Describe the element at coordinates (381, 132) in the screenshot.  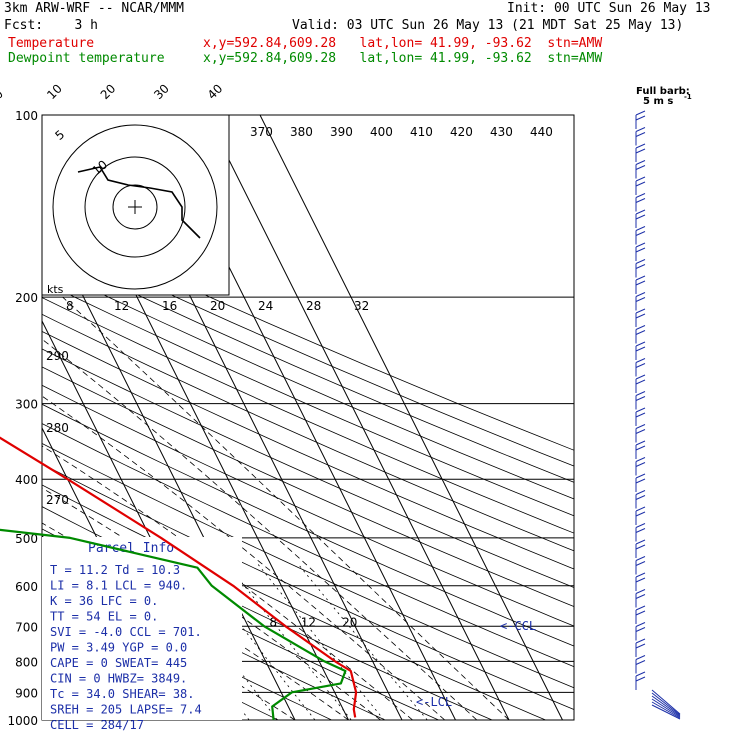
I see `theta-label-400: 400` at that location.